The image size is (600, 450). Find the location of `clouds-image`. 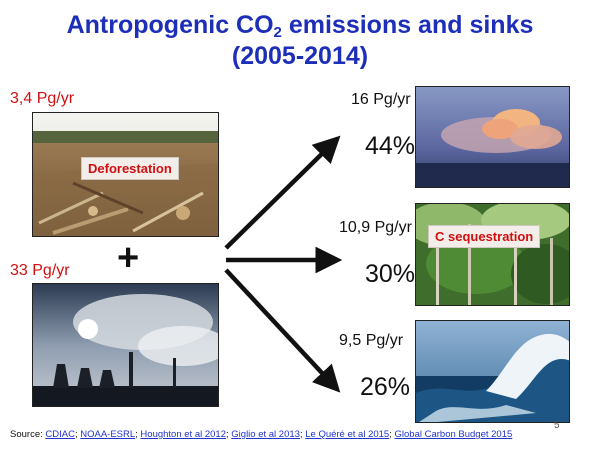

clouds-image is located at coordinates (492, 137).